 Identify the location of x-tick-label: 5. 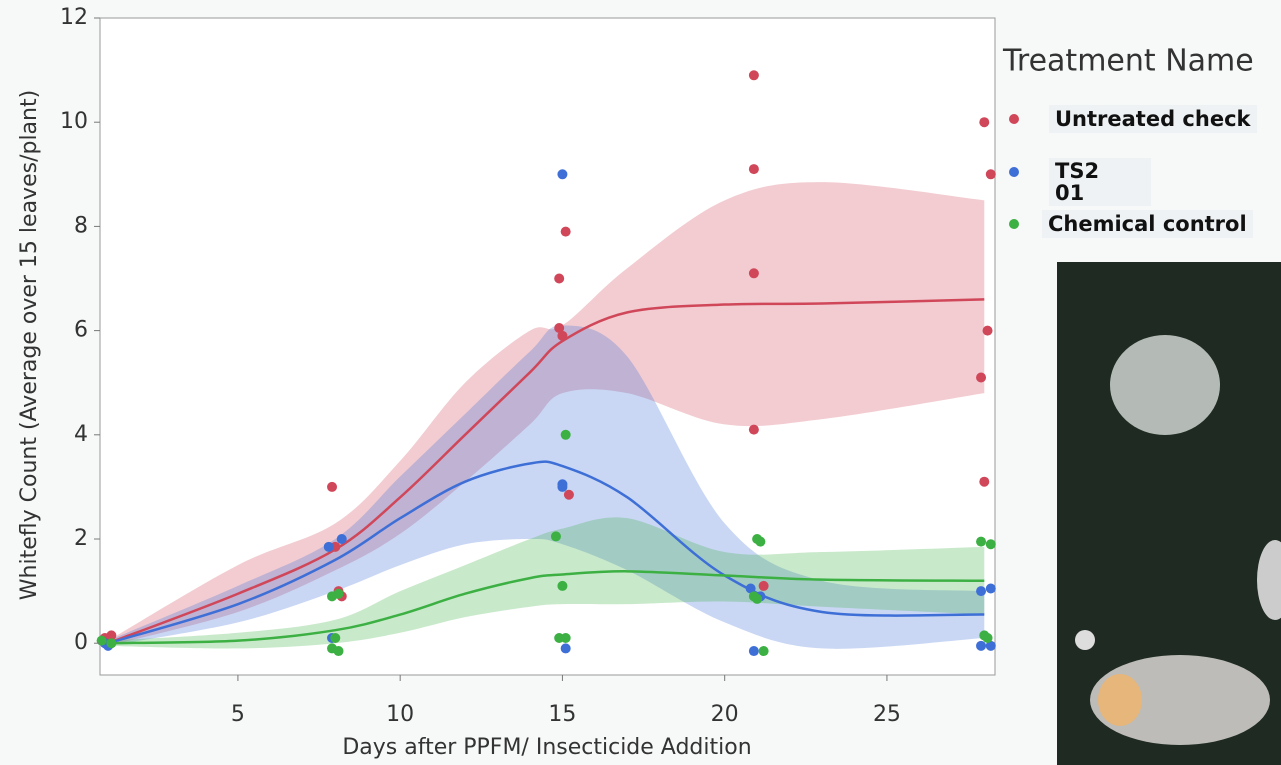
(238, 714).